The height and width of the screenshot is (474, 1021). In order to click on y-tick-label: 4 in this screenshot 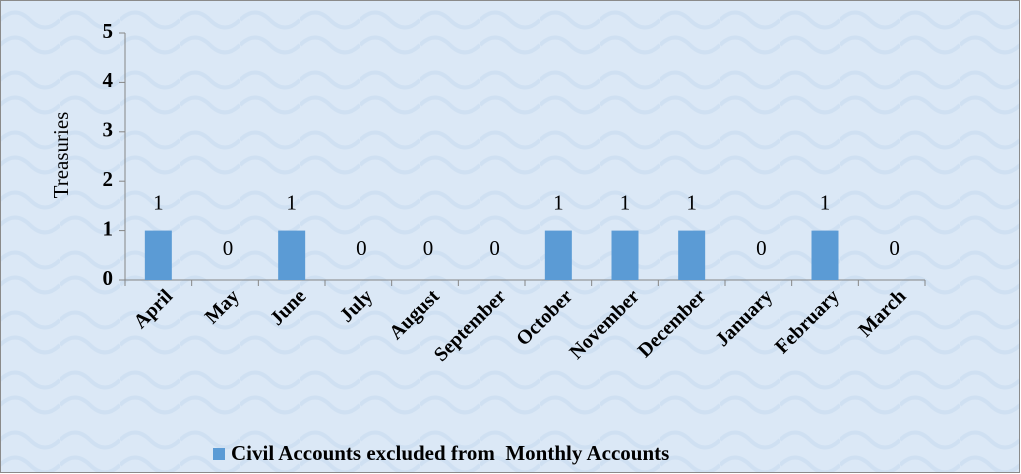, I will do `click(108, 80)`.